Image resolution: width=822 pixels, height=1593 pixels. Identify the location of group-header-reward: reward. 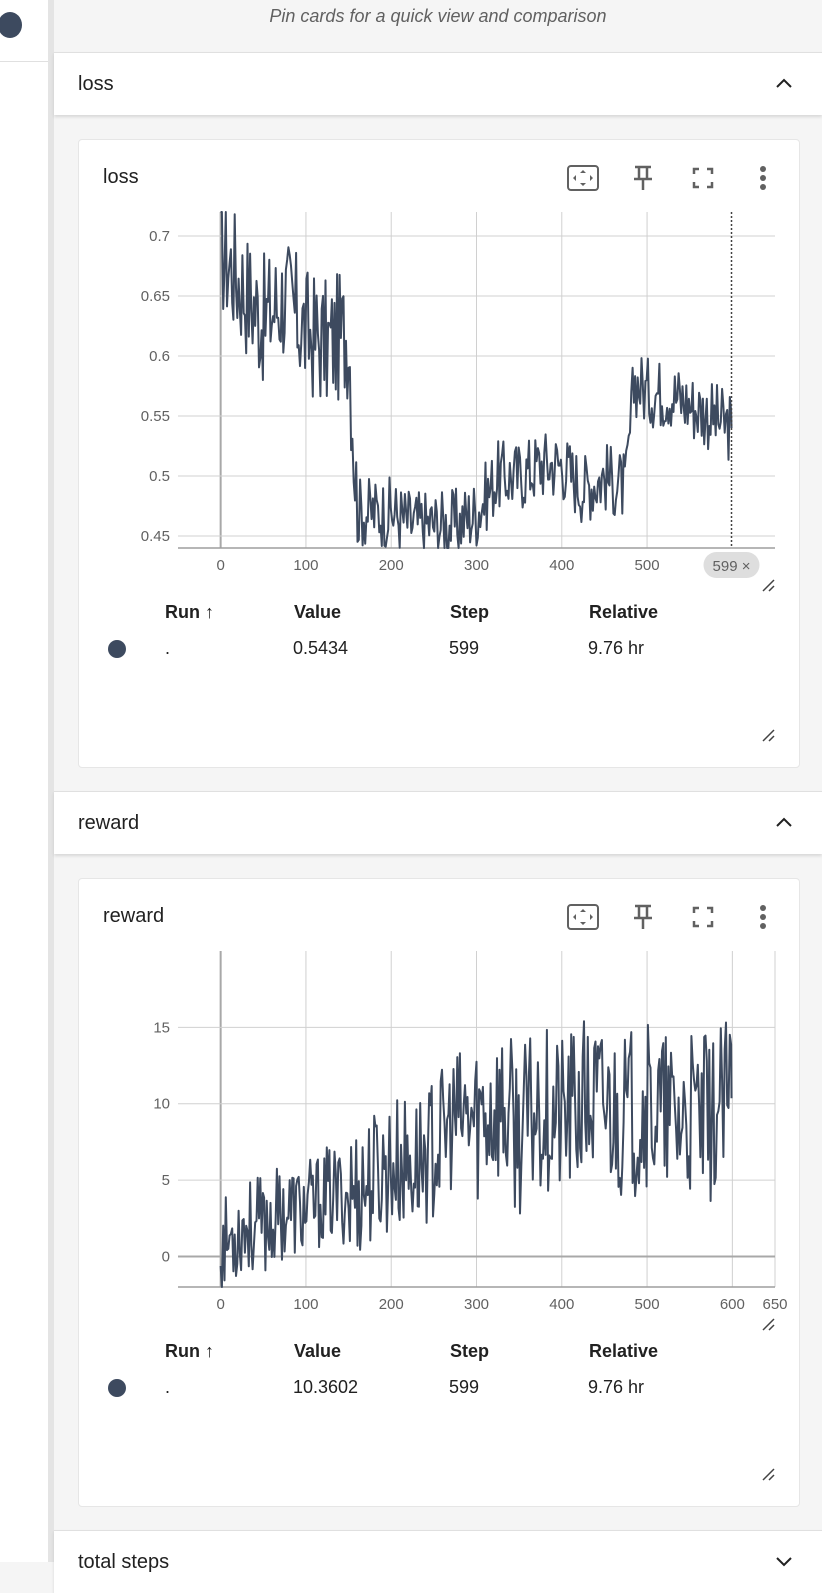
(438, 822).